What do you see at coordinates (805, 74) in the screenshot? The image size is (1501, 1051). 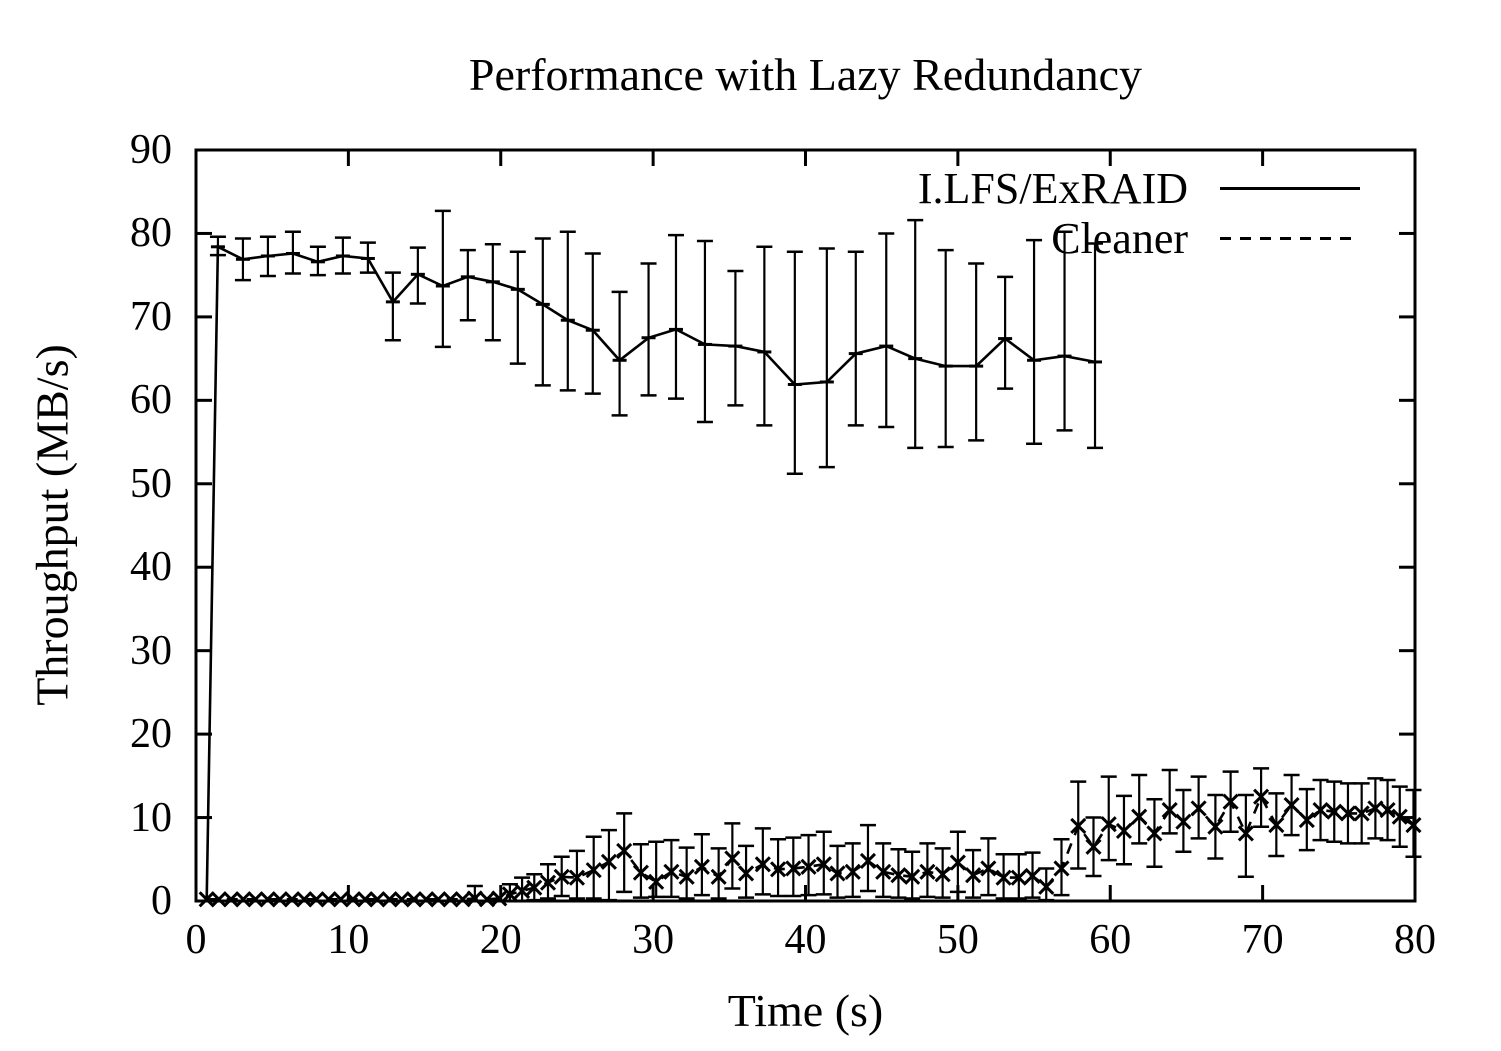 I see `chart-title: Performance with Lazy Redundancy` at bounding box center [805, 74].